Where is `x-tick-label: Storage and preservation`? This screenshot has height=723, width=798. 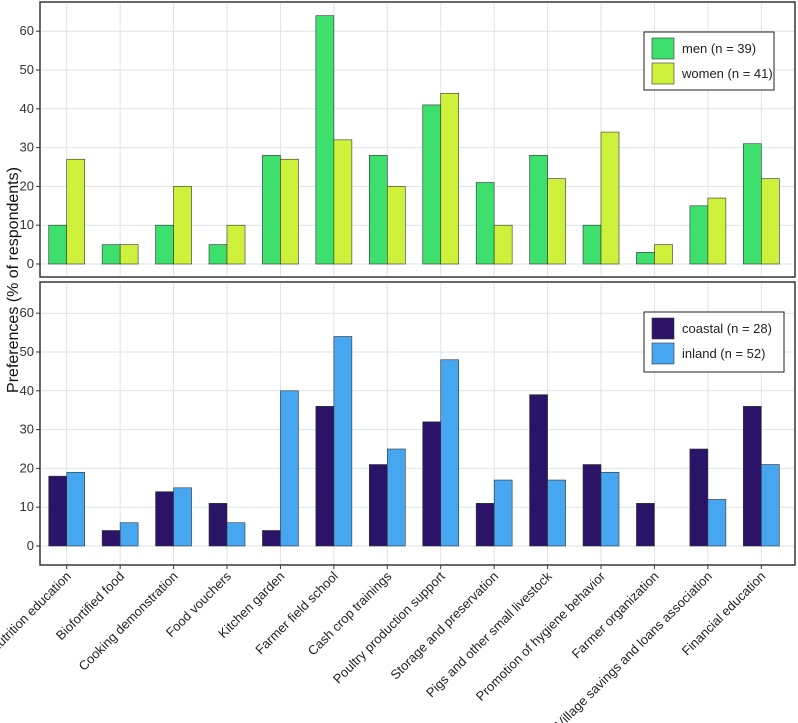
x-tick-label: Storage and preservation is located at coordinates (444, 626).